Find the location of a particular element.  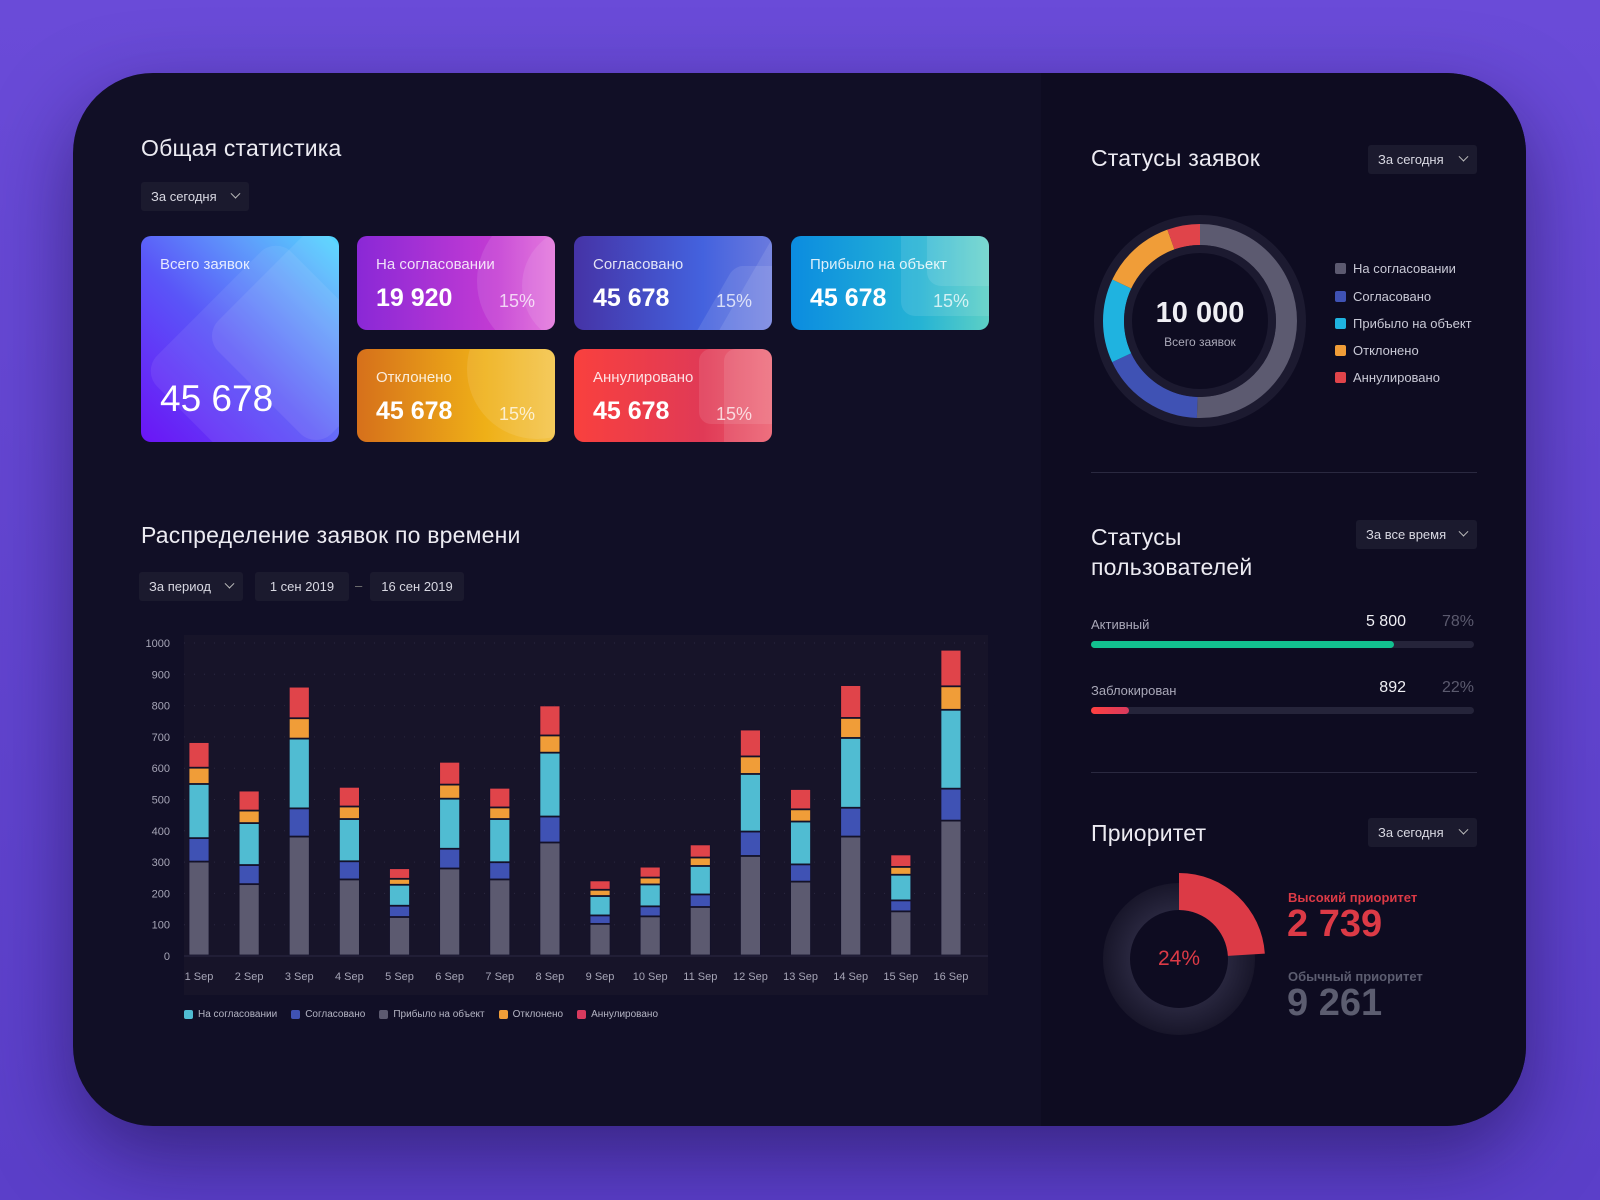

priority-percent: 24% is located at coordinates (1179, 958).